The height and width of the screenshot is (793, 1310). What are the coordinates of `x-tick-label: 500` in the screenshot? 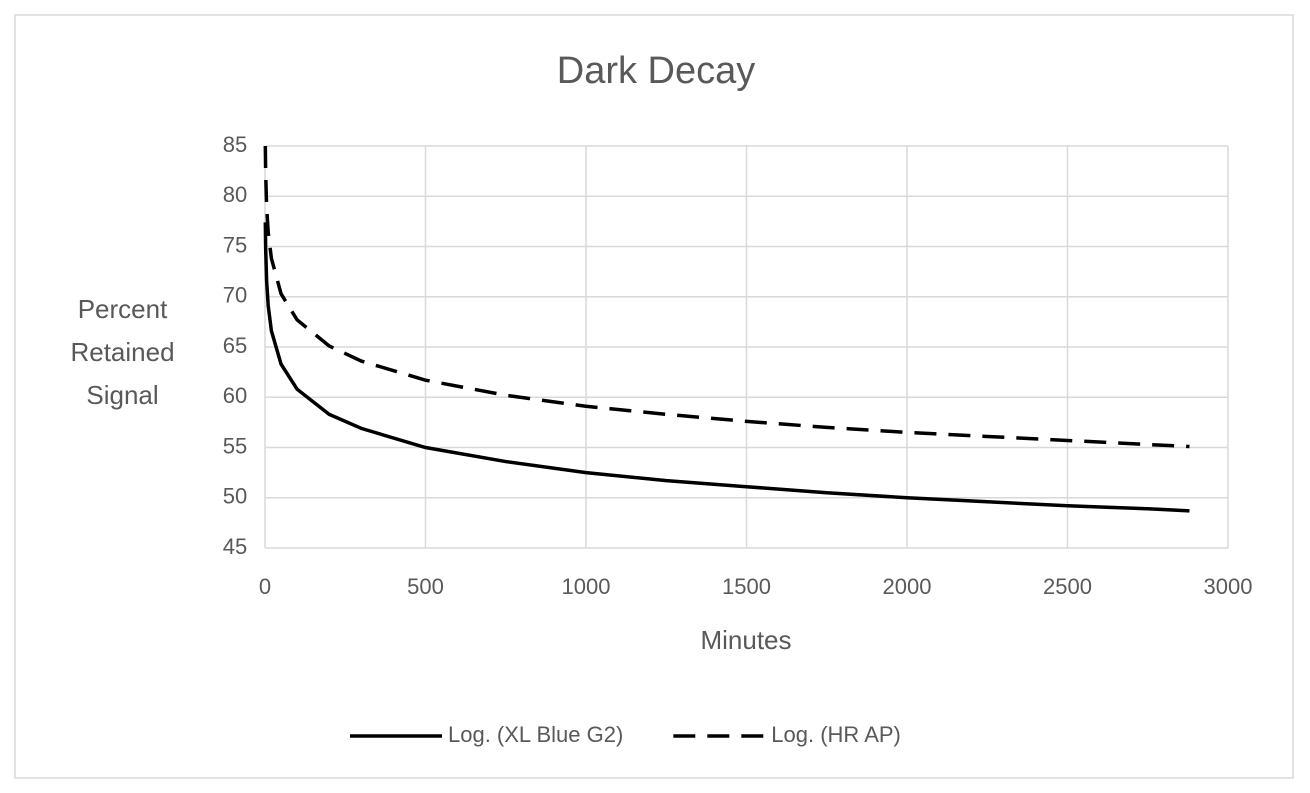 It's located at (425, 586).